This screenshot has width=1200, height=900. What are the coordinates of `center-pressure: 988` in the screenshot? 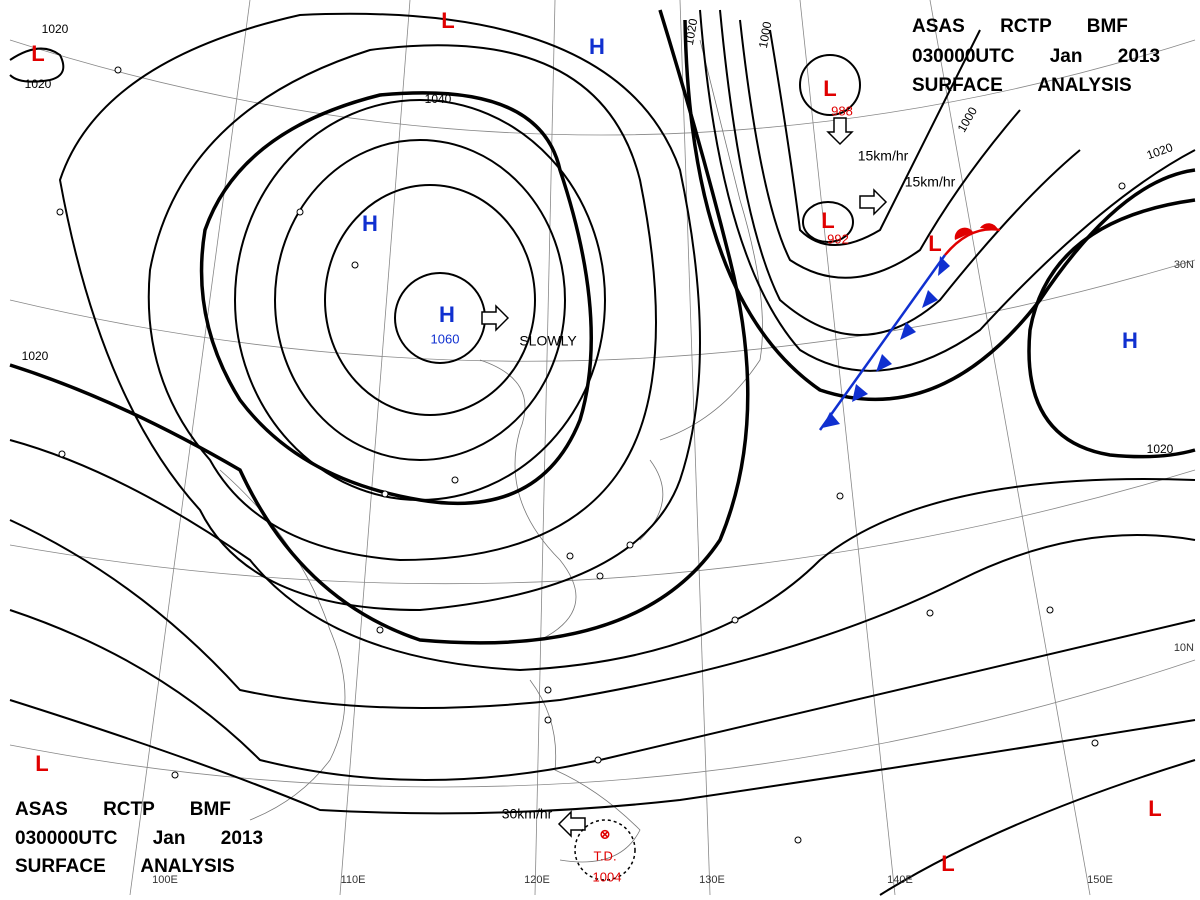 It's located at (842, 110).